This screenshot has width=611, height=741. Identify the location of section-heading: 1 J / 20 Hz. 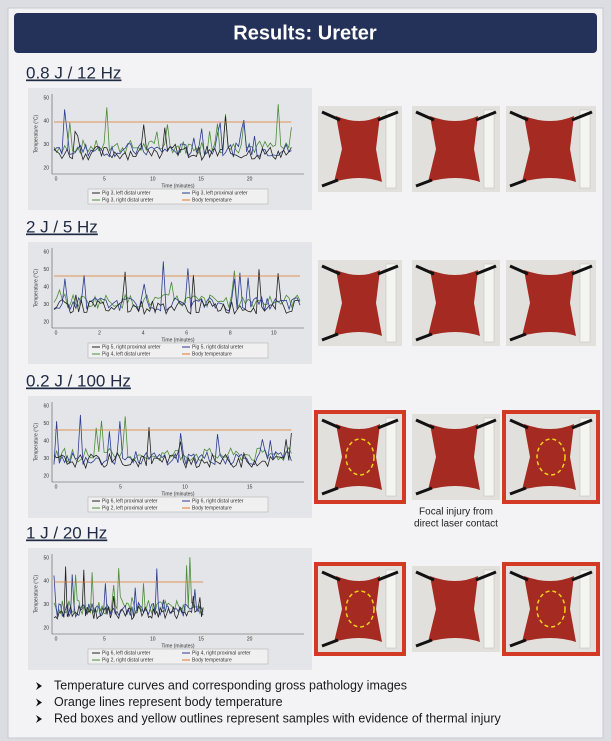
(66, 532).